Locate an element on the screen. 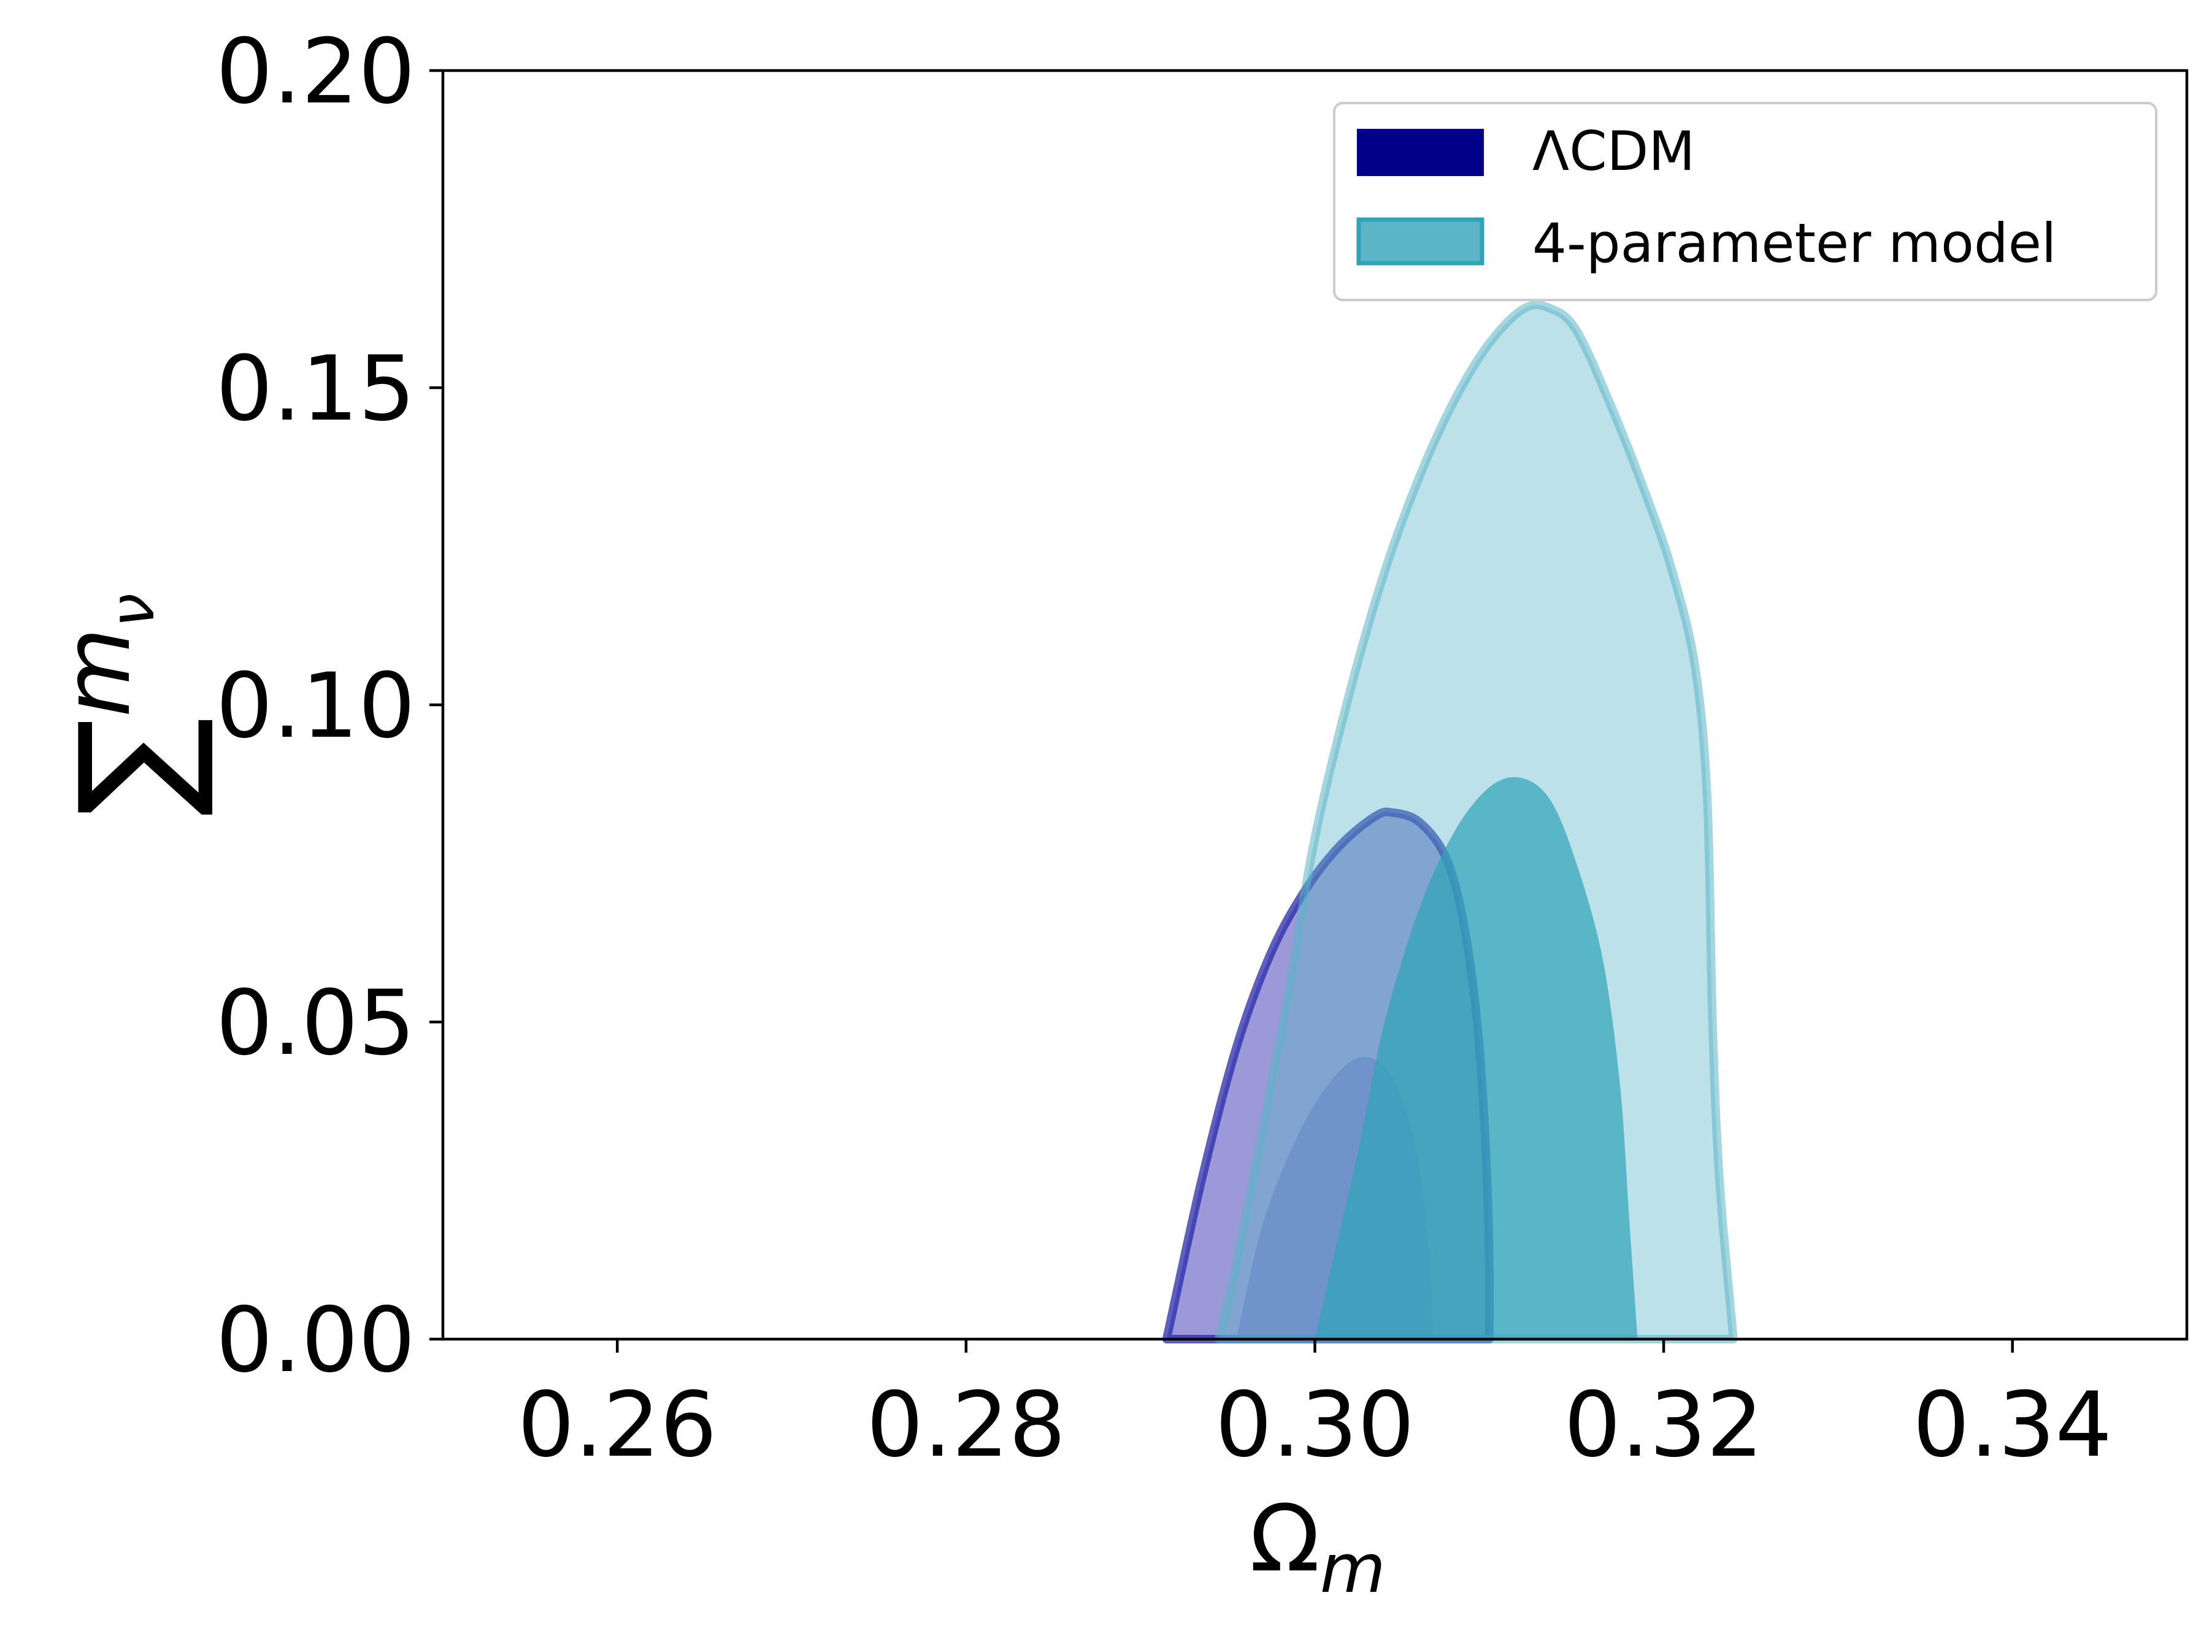 The height and width of the screenshot is (1652, 2212). y-label-subscript: ν is located at coordinates (132, 610).